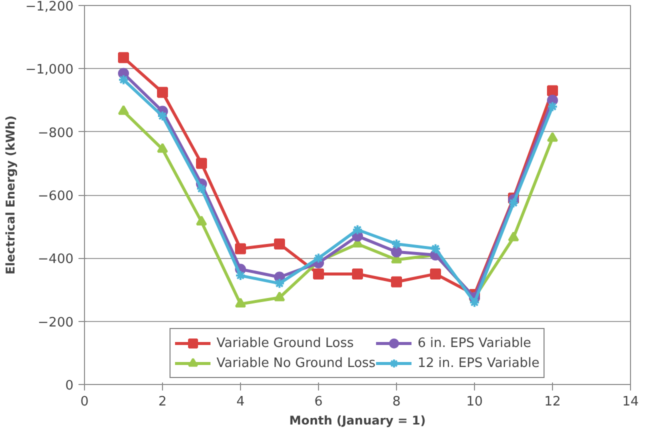 This screenshot has width=665, height=438. What do you see at coordinates (56, 322) in the screenshot?
I see `y-tick-label: −200` at bounding box center [56, 322].